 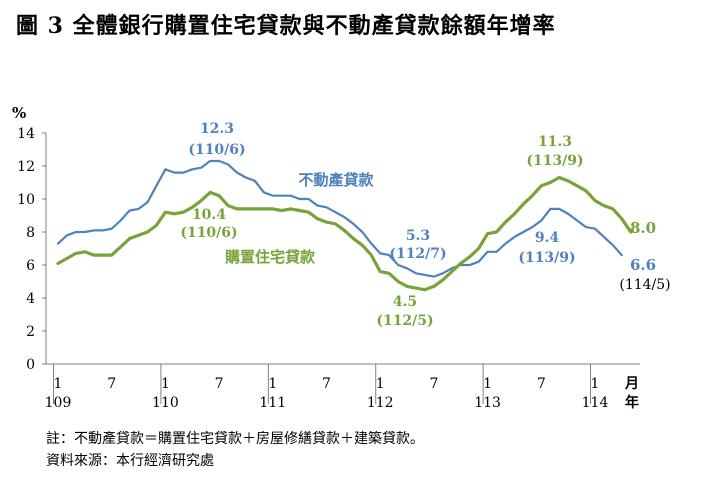 What do you see at coordinates (165, 403) in the screenshot?
I see `x-tick-label-year: 110` at bounding box center [165, 403].